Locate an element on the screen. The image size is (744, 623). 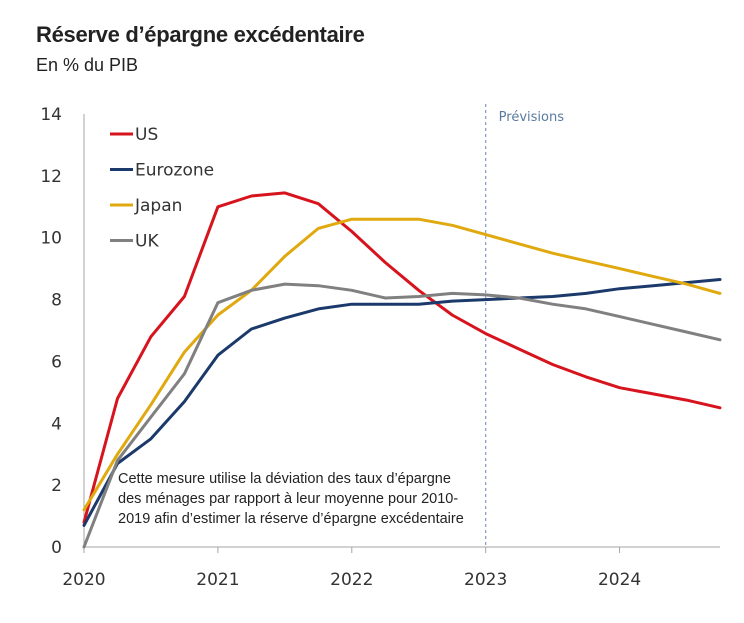
y-tick-label: 10 is located at coordinates (51, 239).